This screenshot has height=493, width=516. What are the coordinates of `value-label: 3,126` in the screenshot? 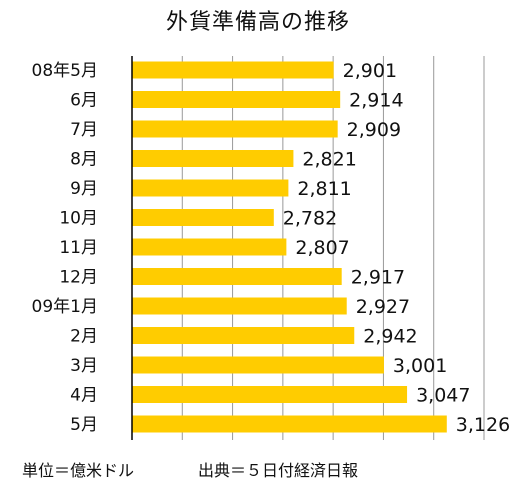 It's located at (483, 425).